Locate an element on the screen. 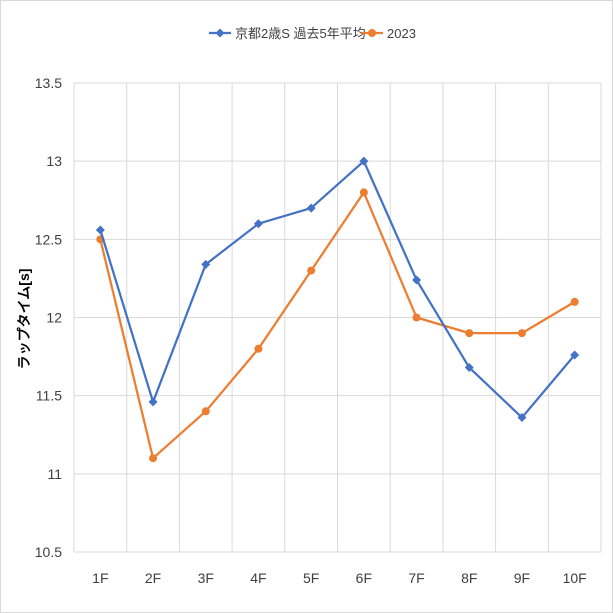  y-tick-label: 12 is located at coordinates (54, 318).